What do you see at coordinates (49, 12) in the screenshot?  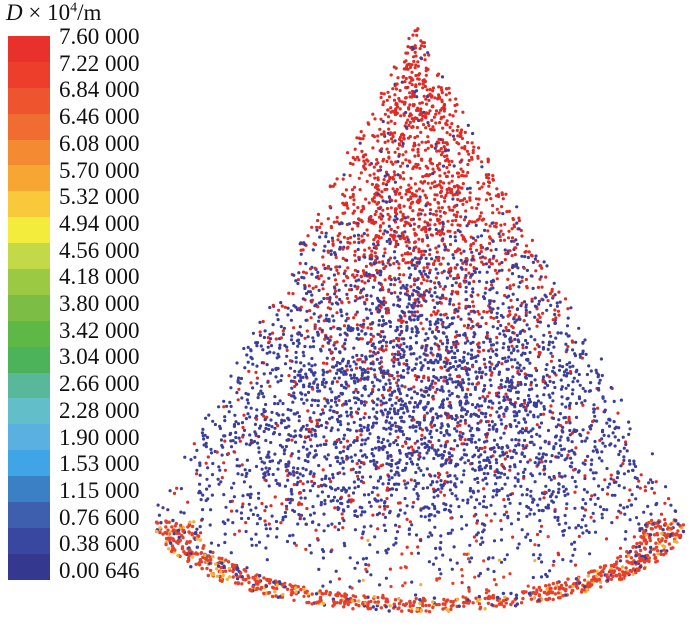 I see `legend-title-suffix: × 10` at bounding box center [49, 12].